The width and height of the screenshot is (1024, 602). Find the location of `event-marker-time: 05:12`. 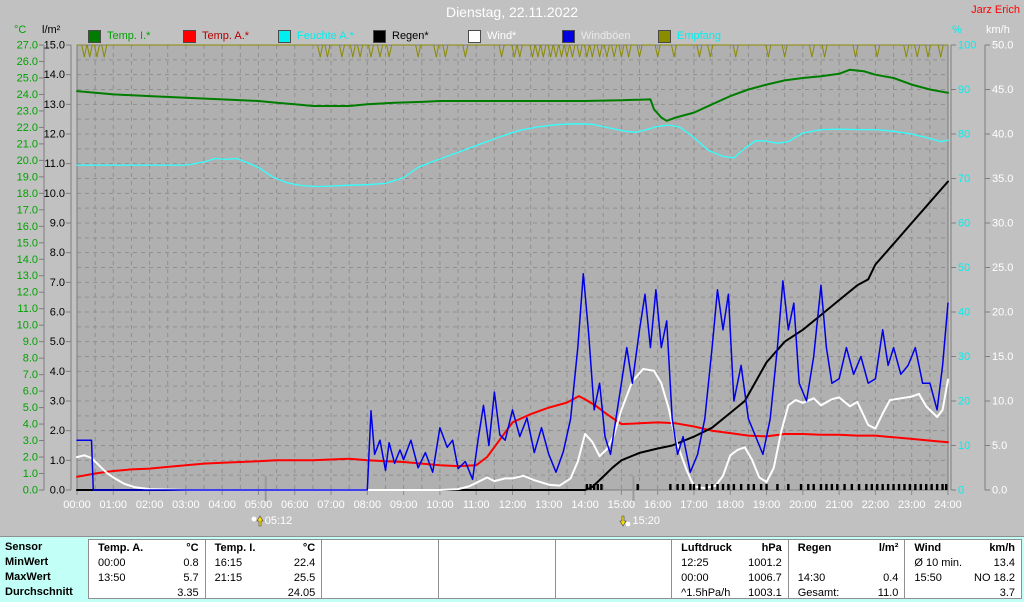

event-marker-time: 05:12 is located at coordinates (278, 521).